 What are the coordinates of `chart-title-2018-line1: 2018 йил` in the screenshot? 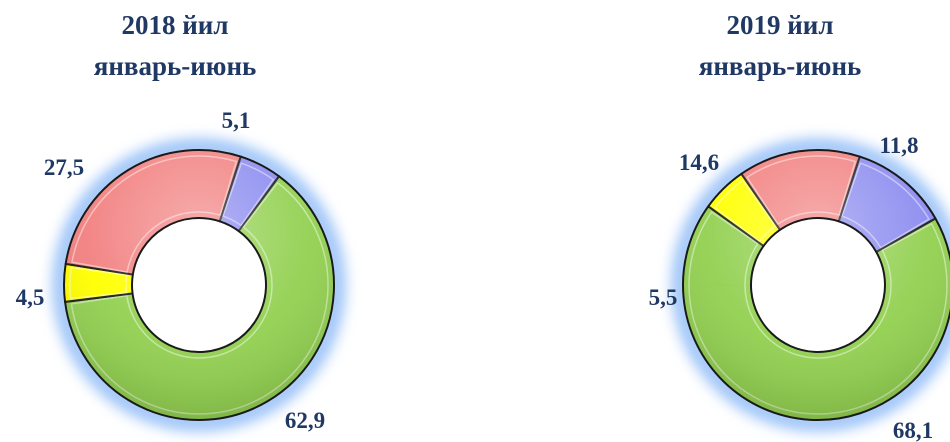 It's located at (174, 25).